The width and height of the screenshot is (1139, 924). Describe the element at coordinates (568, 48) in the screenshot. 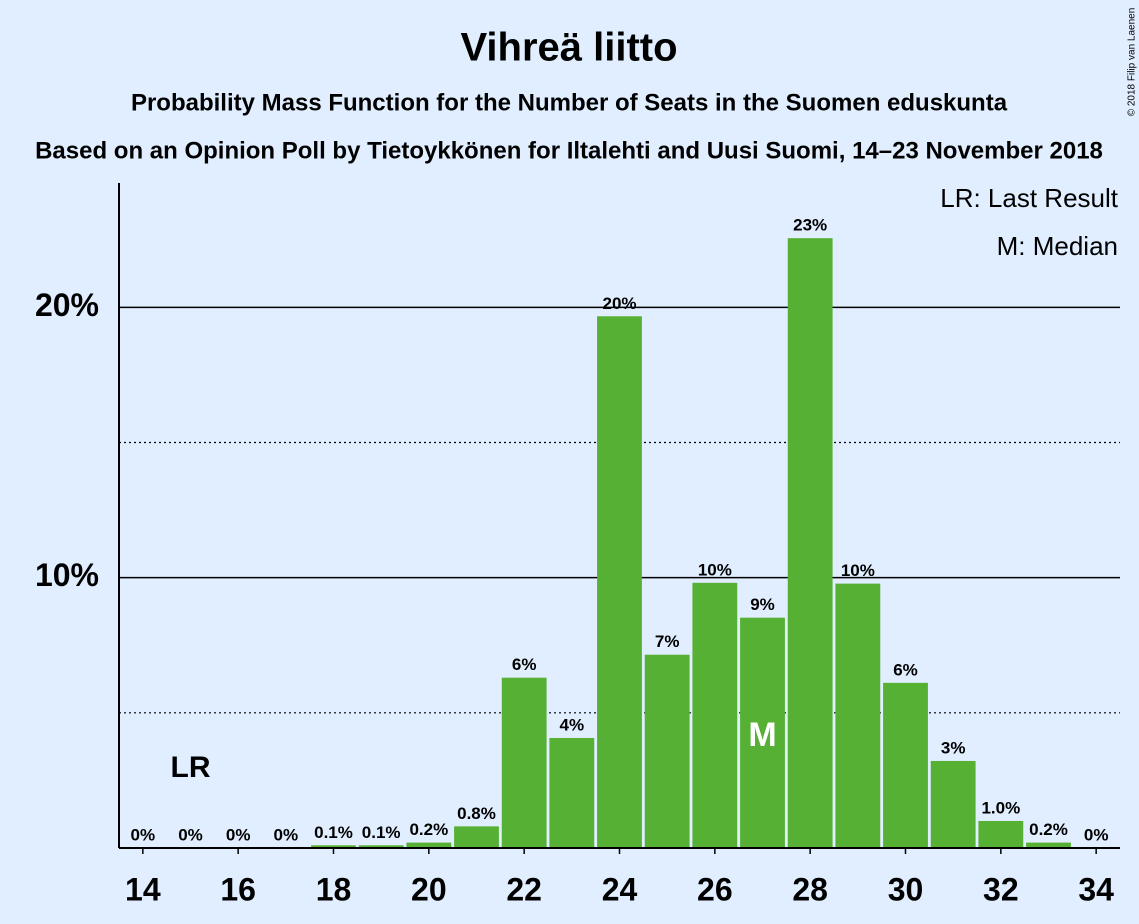

I see `chart-title: Vihreä liitto` at that location.